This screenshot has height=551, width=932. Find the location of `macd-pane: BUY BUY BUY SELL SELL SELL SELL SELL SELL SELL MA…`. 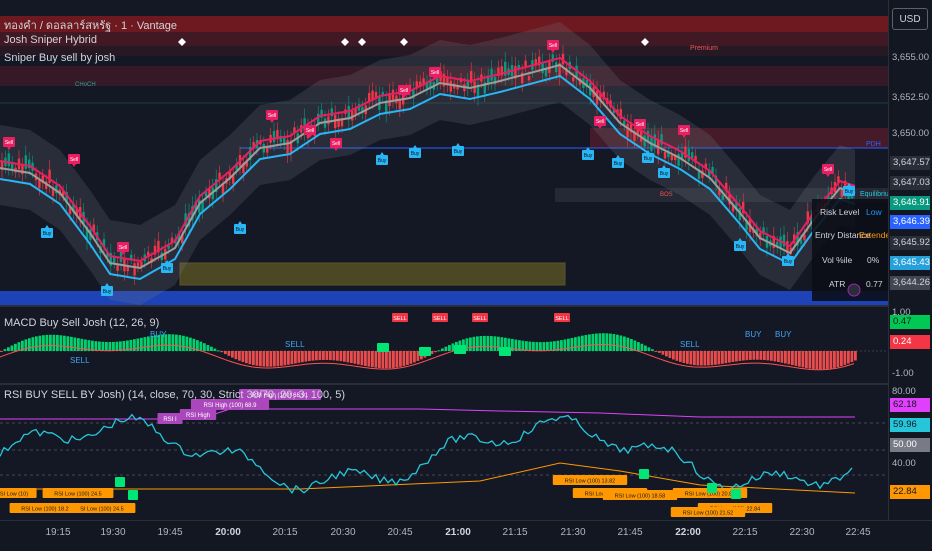

macd-pane: BUY BUY BUY SELL SELL SELL SELL SELL SELL SELL MA… is located at coordinates (444, 345).